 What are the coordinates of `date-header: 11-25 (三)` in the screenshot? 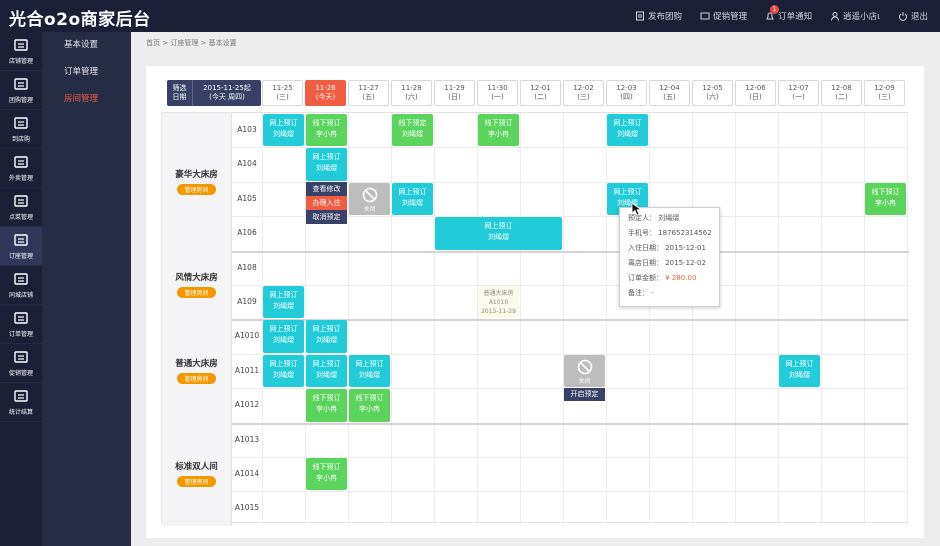 It's located at (282, 93).